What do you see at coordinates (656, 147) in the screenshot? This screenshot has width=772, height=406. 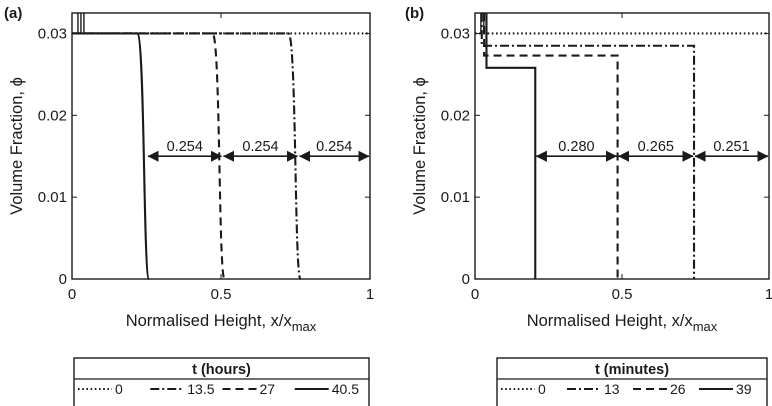 I see `spacing-label: 0.265` at bounding box center [656, 147].